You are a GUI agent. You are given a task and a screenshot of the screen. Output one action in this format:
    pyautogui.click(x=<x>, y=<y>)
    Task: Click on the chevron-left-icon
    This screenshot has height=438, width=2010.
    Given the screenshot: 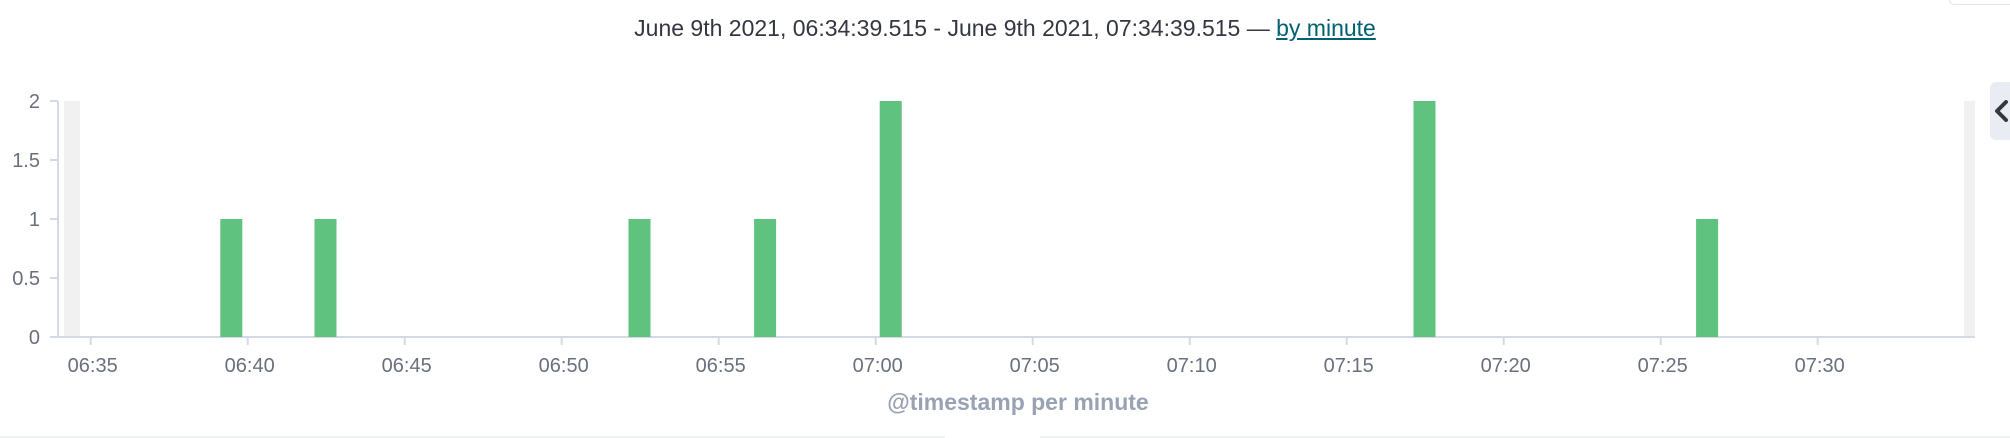 What is the action you would take?
    pyautogui.click(x=2001, y=111)
    